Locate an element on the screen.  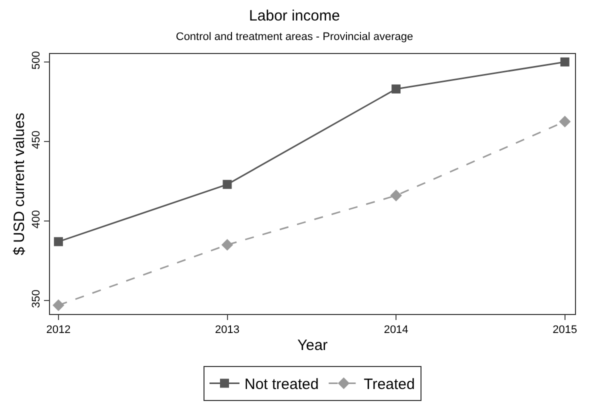
y-axis-title: $ USD current values is located at coordinates (19, 184).